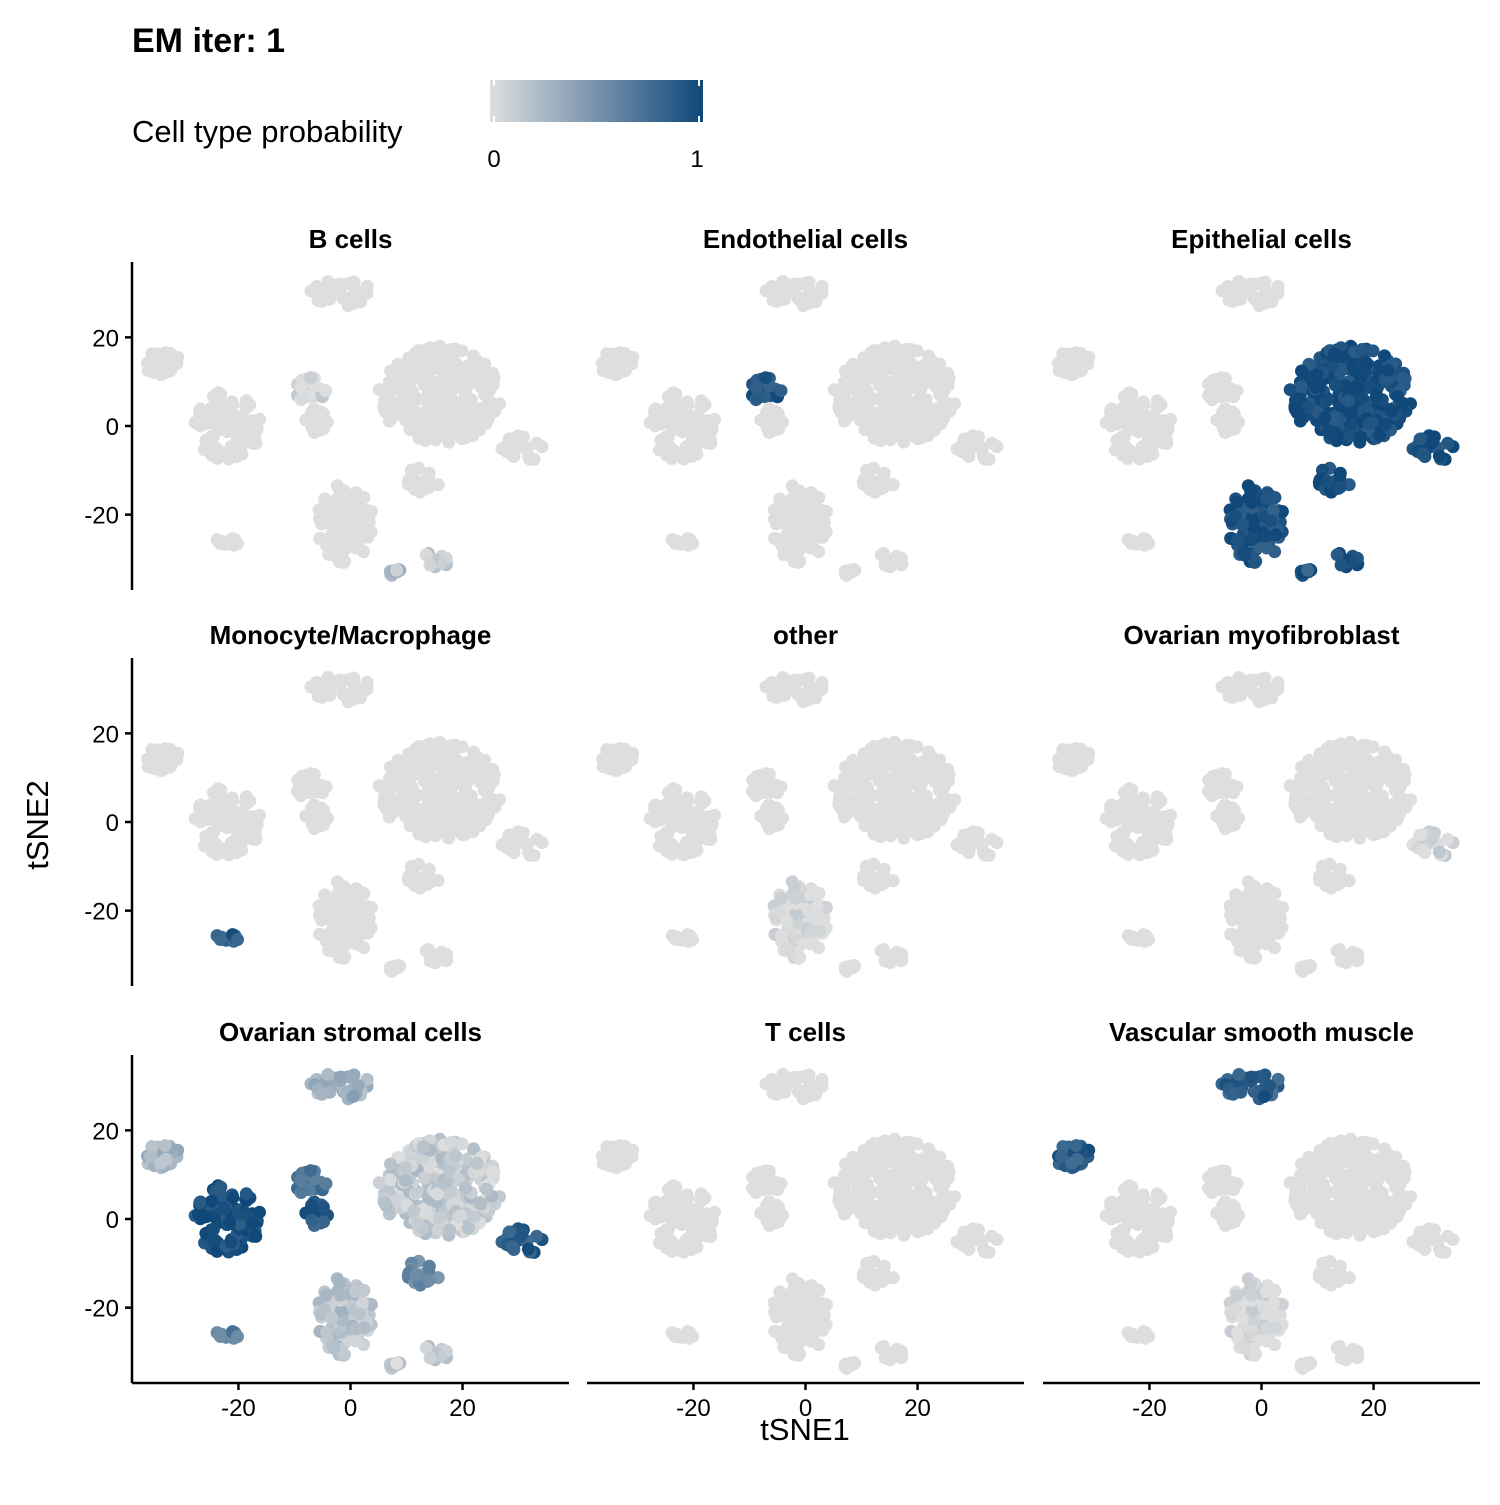  Describe the element at coordinates (350, 1408) in the screenshot. I see `x-tick-label: 0` at that location.